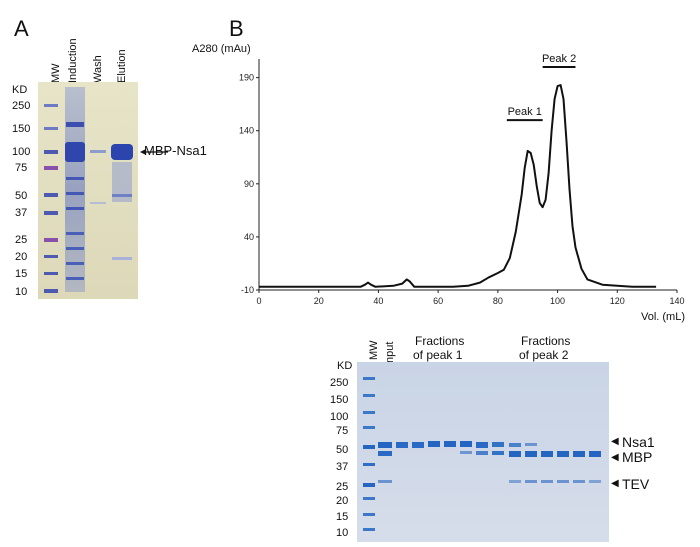 This screenshot has height=547, width=700. What do you see at coordinates (374, 350) in the screenshot?
I see `lane-header-b-mw: MW` at bounding box center [374, 350].